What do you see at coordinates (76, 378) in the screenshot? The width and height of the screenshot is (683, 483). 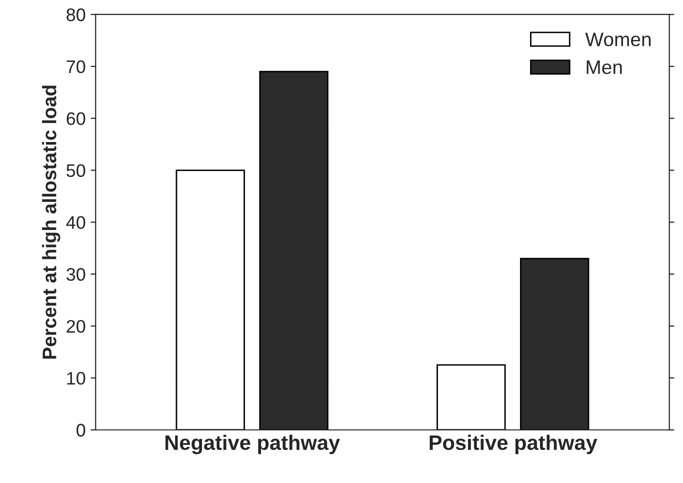 I see `y-tick-label: 10` at bounding box center [76, 378].